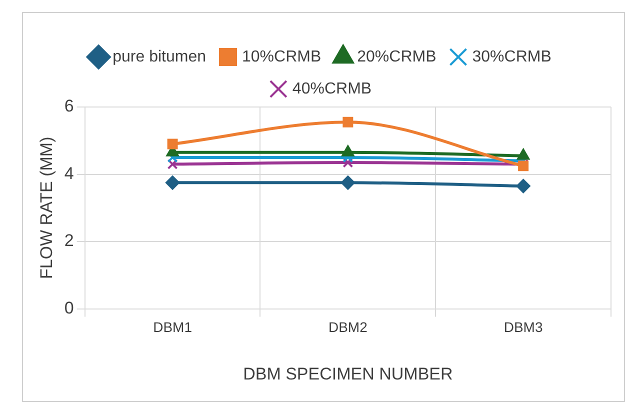 The image size is (627, 403). I want to click on x-tick-label: DBM2, so click(348, 327).